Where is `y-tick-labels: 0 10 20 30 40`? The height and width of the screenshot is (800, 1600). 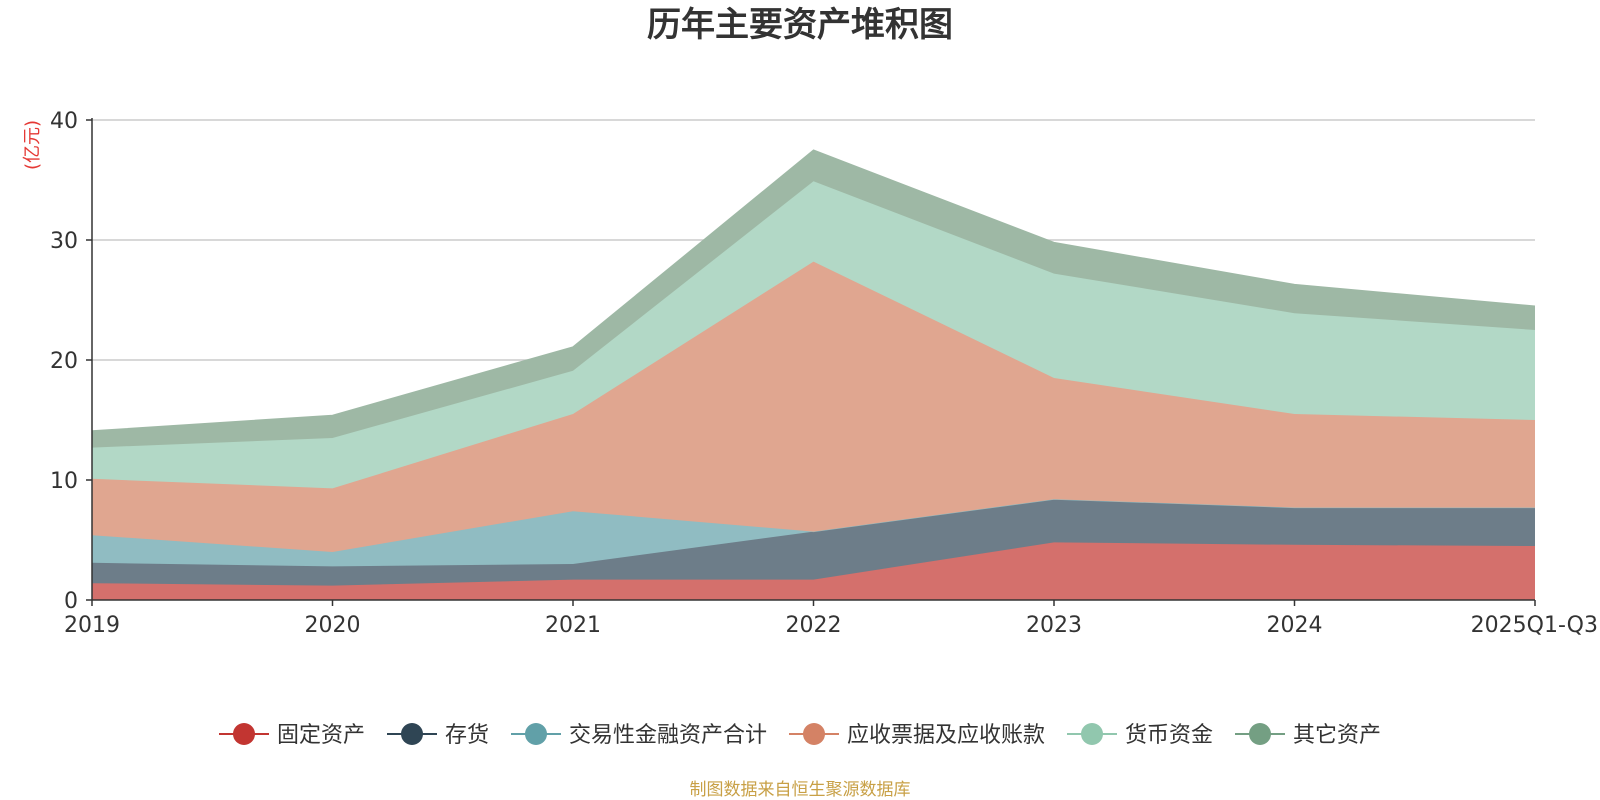 y-tick-labels: 0 10 20 30 40 is located at coordinates (64, 361).